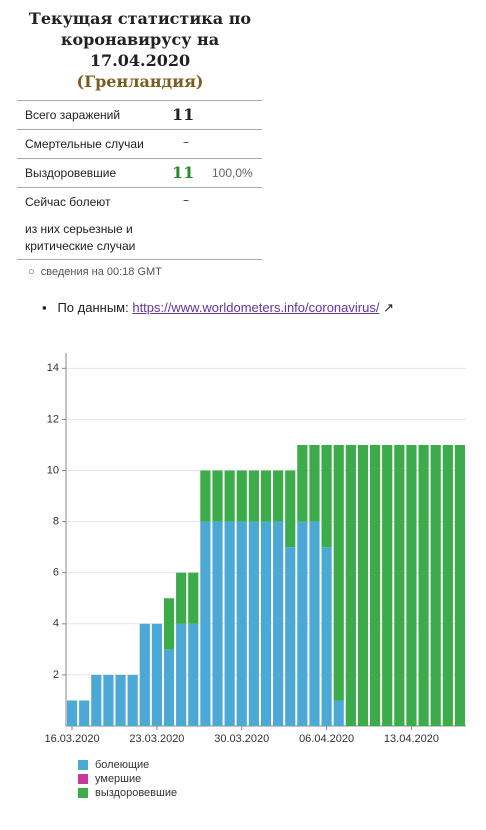  Describe the element at coordinates (122, 765) in the screenshot. I see `legend-label: болеющие` at that location.